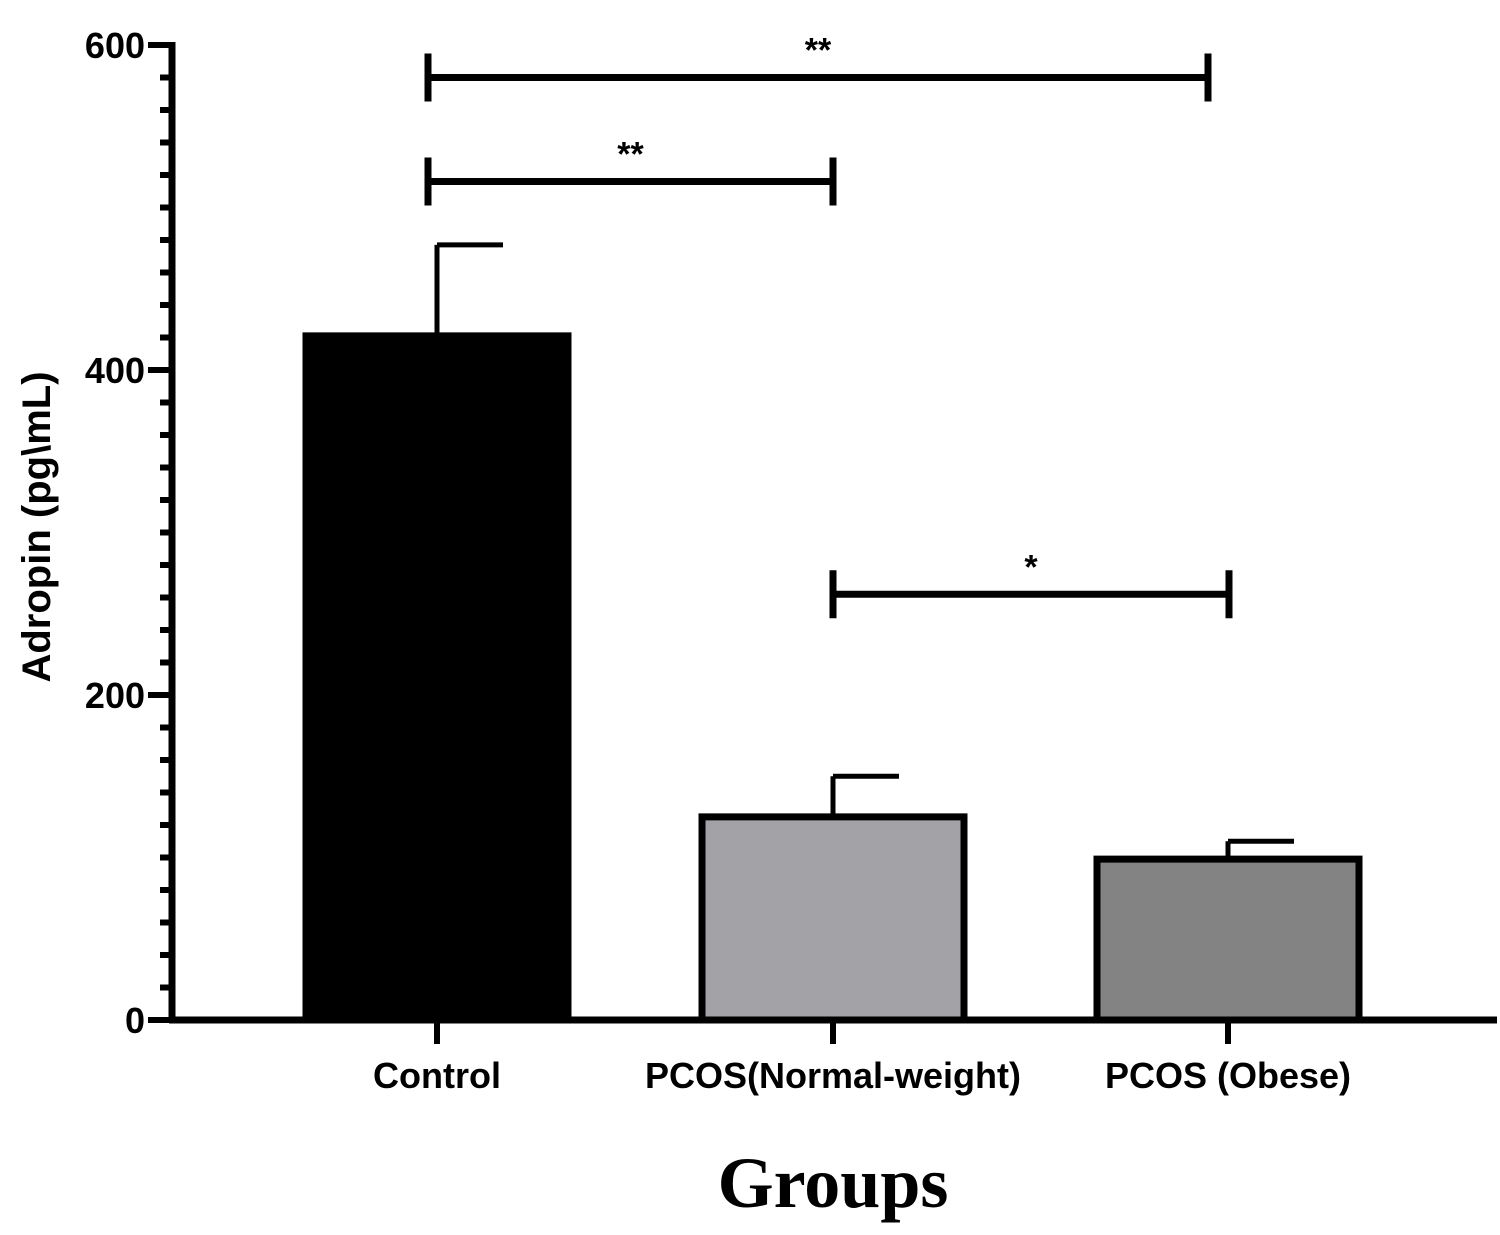  What do you see at coordinates (1228, 1075) in the screenshot?
I see `category-label: PCOS (Obese)` at bounding box center [1228, 1075].